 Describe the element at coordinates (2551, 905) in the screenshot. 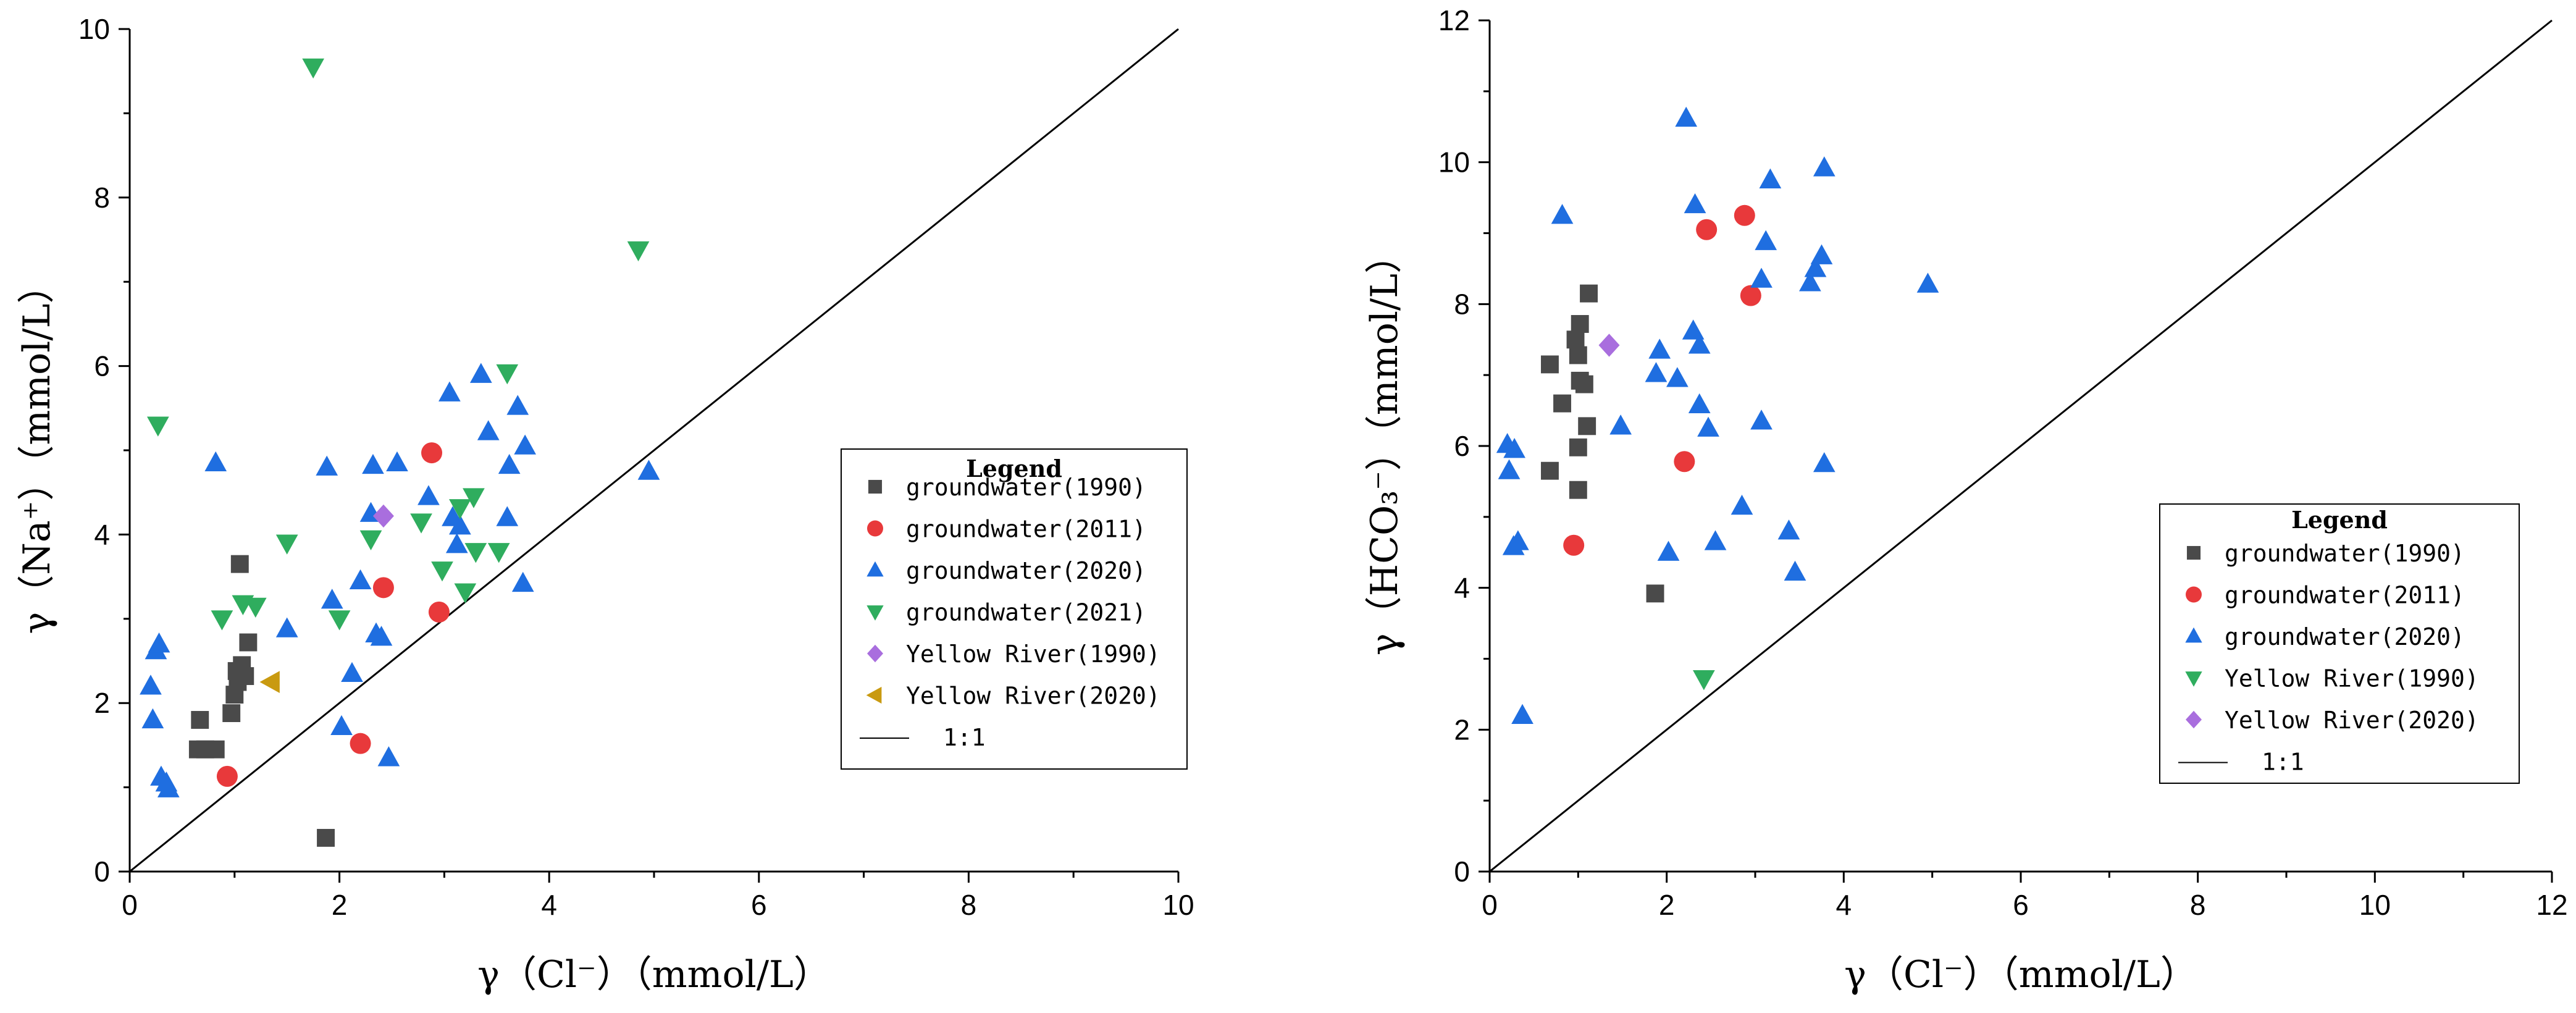

I see `x-tick-label: 12` at that location.